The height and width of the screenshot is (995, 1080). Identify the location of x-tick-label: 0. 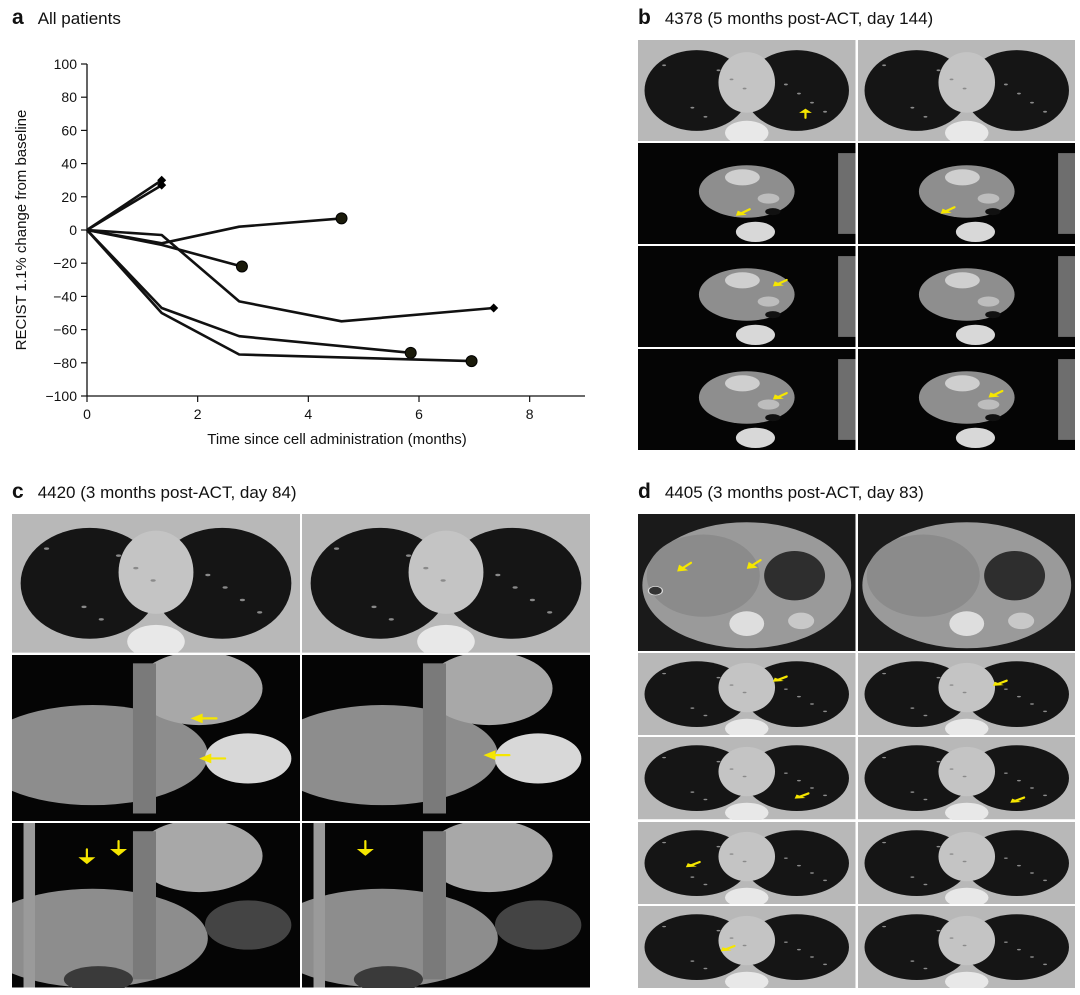
(87, 414).